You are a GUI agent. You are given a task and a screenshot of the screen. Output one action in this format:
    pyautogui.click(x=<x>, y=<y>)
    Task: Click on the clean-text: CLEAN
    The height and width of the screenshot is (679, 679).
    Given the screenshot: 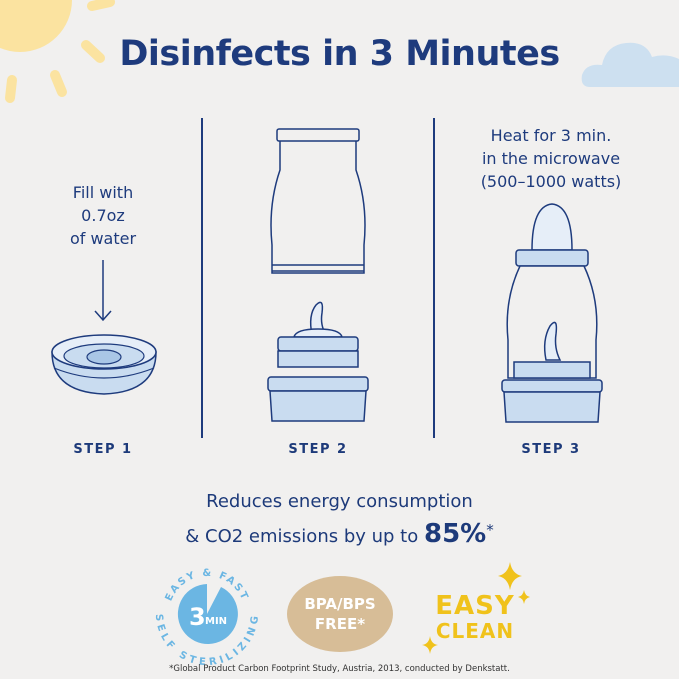 What is the action you would take?
    pyautogui.click(x=475, y=631)
    